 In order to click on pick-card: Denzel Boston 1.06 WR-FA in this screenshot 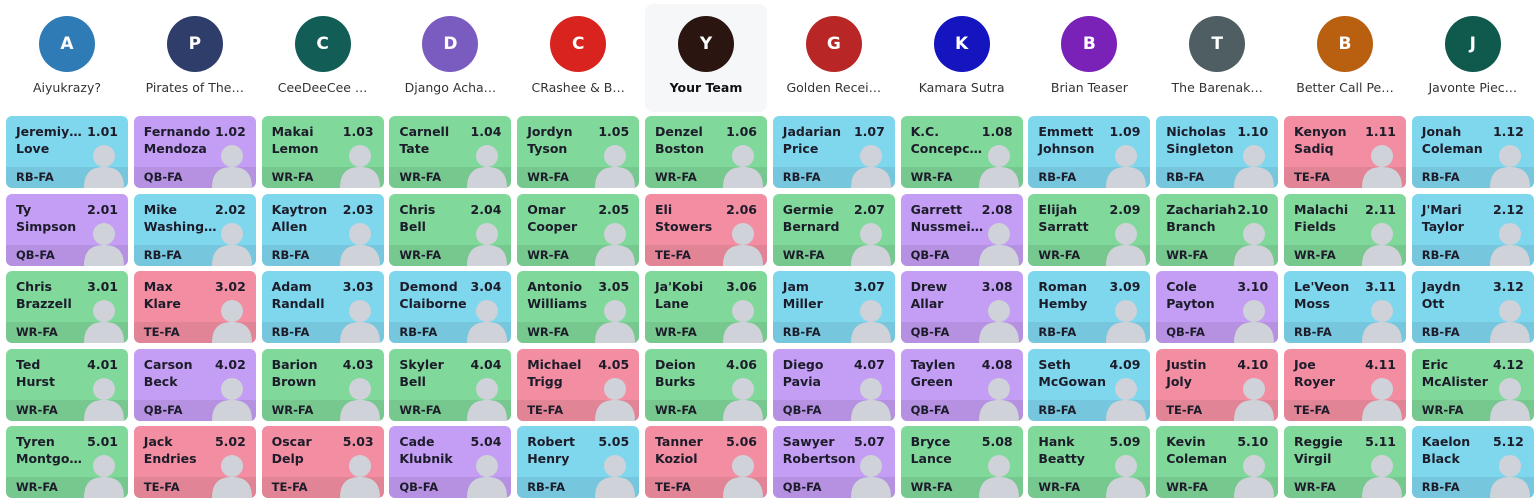, I will do `click(706, 152)`.